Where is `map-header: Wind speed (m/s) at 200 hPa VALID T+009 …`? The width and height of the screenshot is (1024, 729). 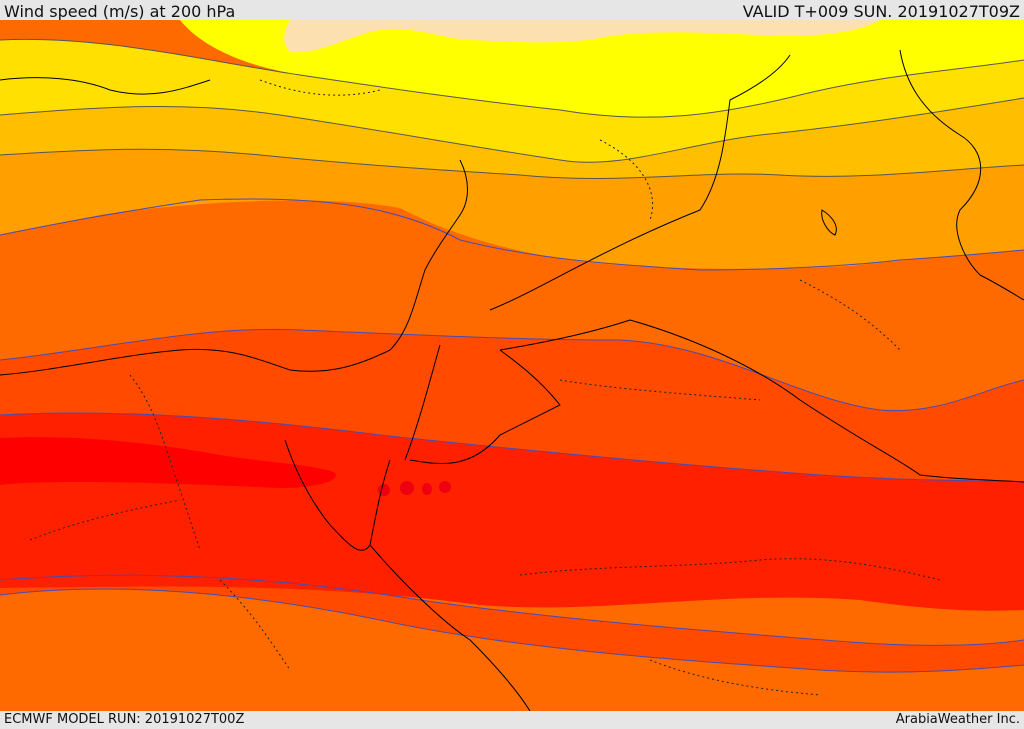
map-header: Wind speed (m/s) at 200 hPa VALID T+009 … is located at coordinates (512, 10).